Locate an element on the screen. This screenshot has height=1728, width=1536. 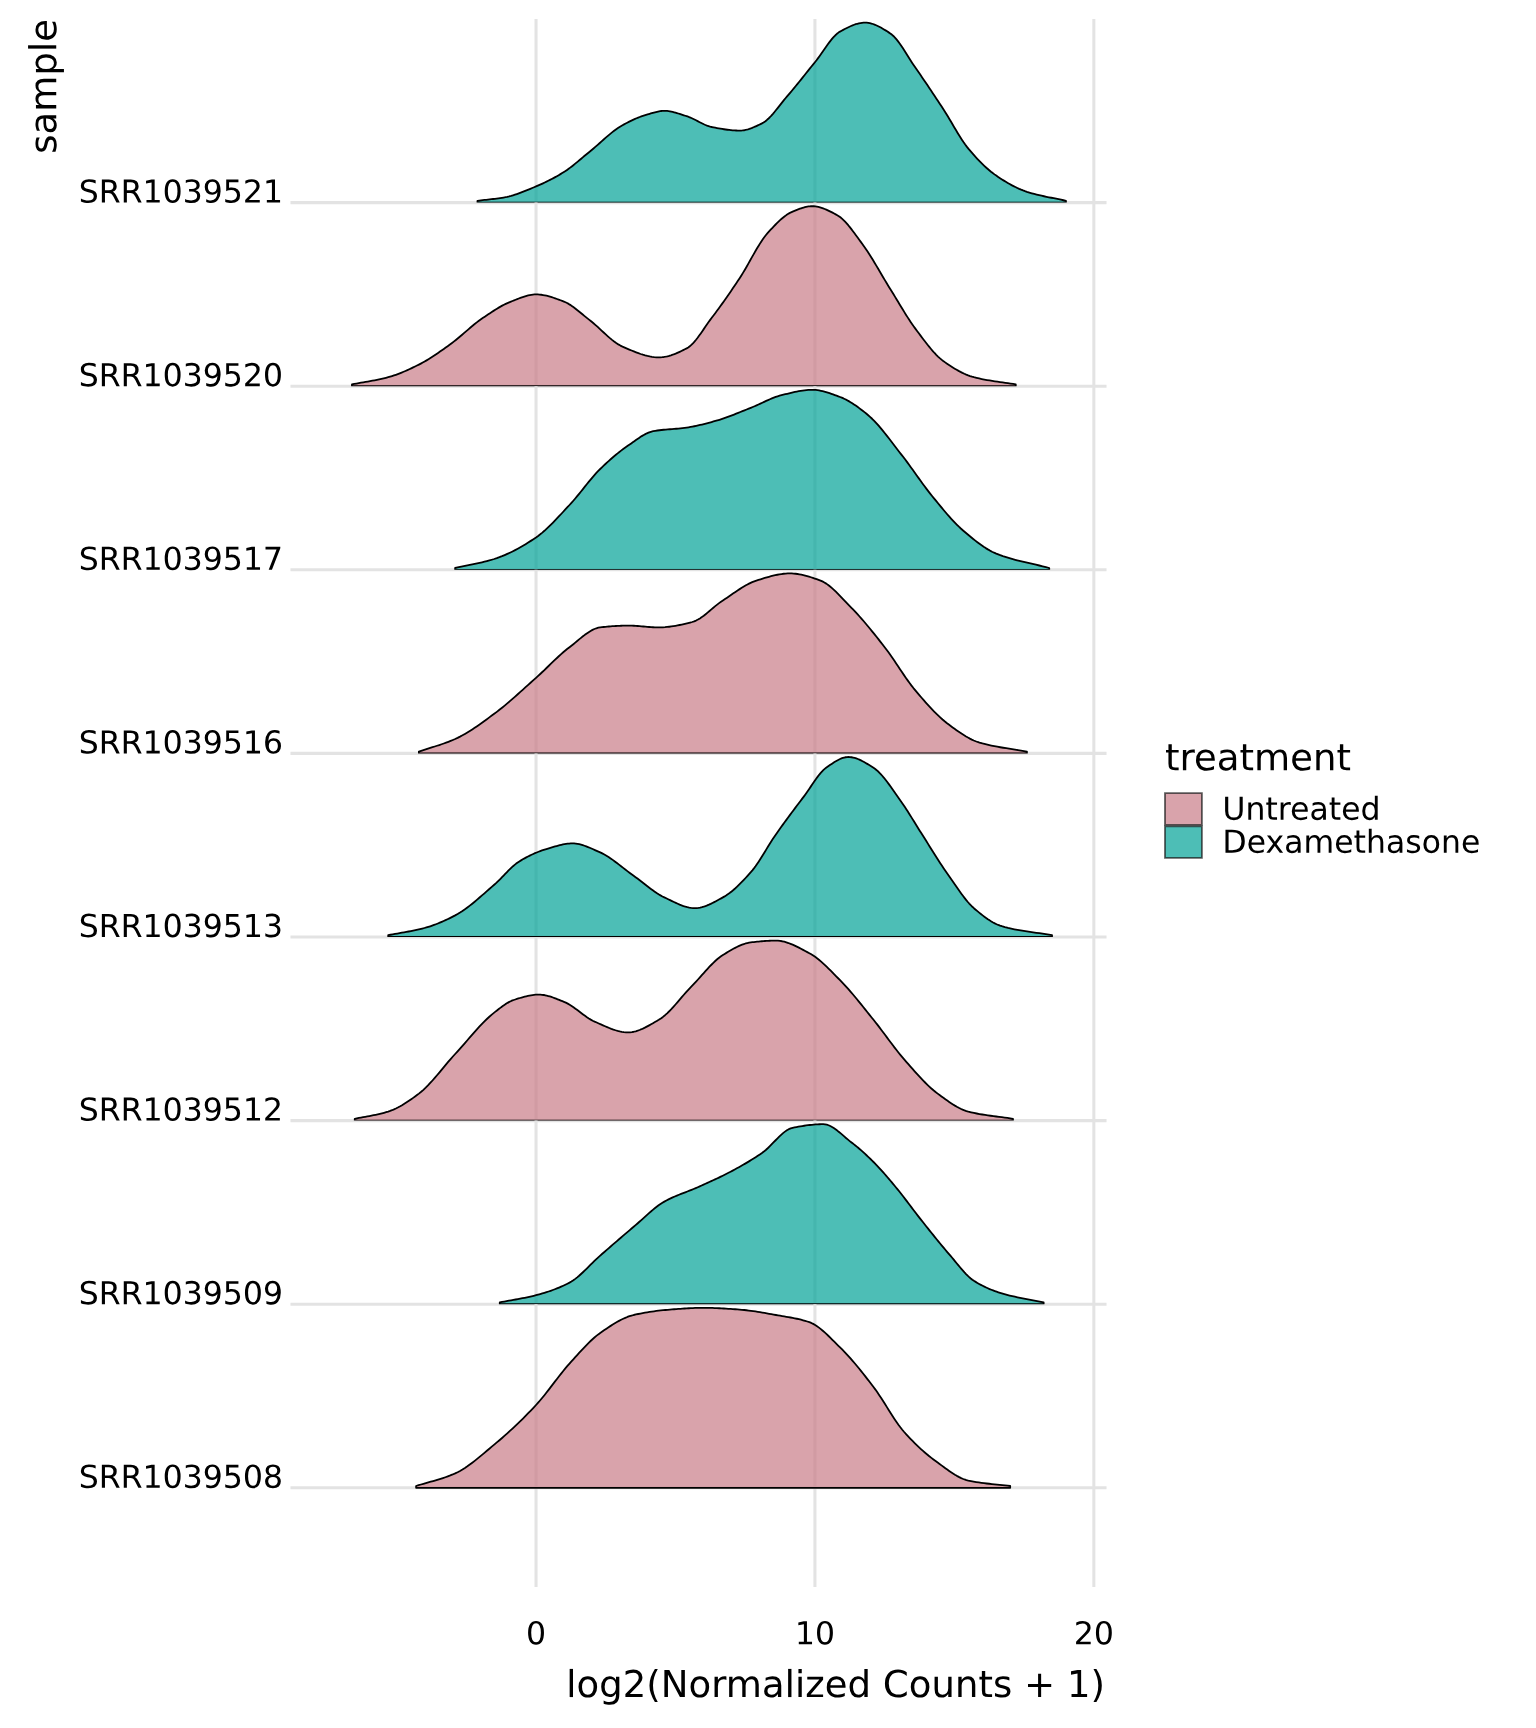
y-axis-title: SRR1039516 is located at coordinates (181, 742).